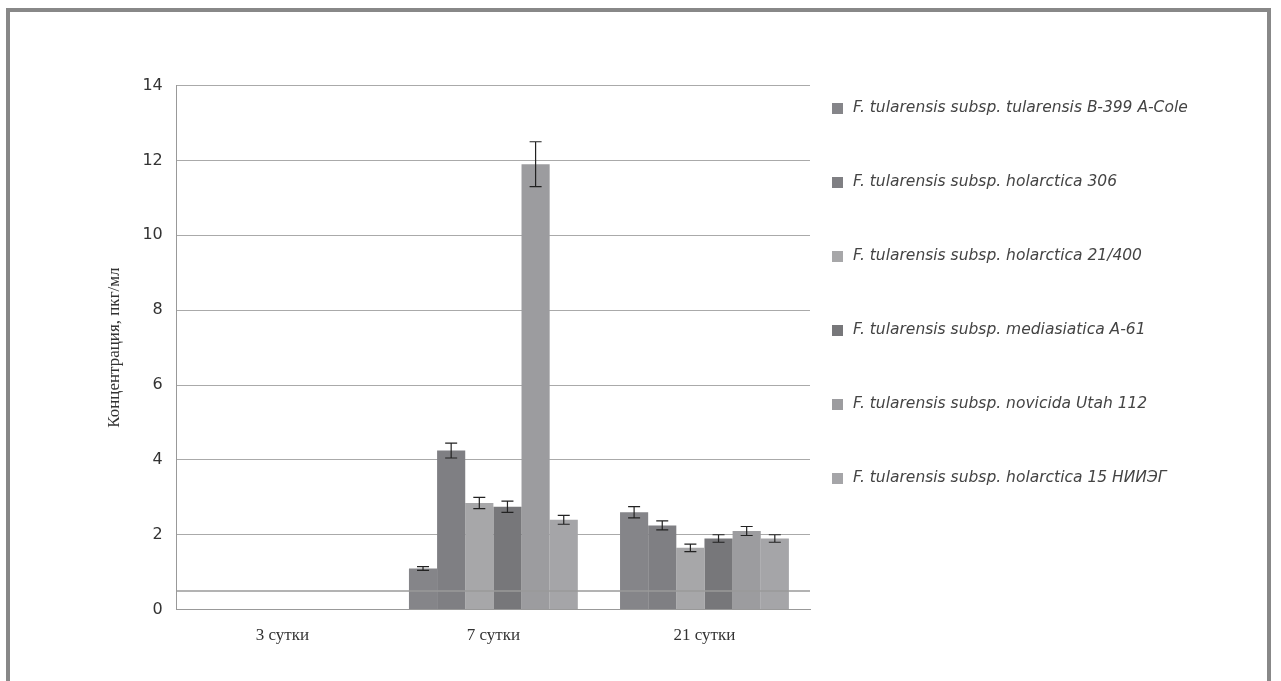 The image size is (1281, 681). Describe the element at coordinates (1000, 403) in the screenshot. I see `legend-label: F. tularensis subsp. novicida Utah 112` at that location.